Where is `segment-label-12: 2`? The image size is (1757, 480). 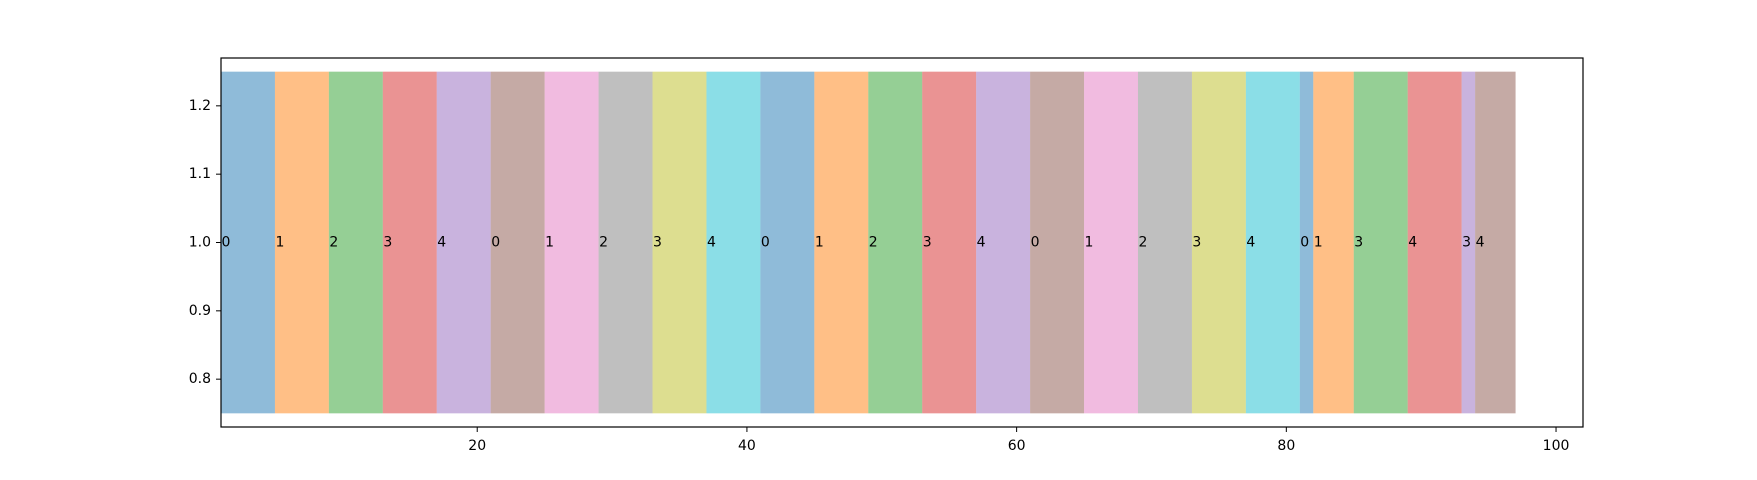
segment-label-12: 2 is located at coordinates (873, 243).